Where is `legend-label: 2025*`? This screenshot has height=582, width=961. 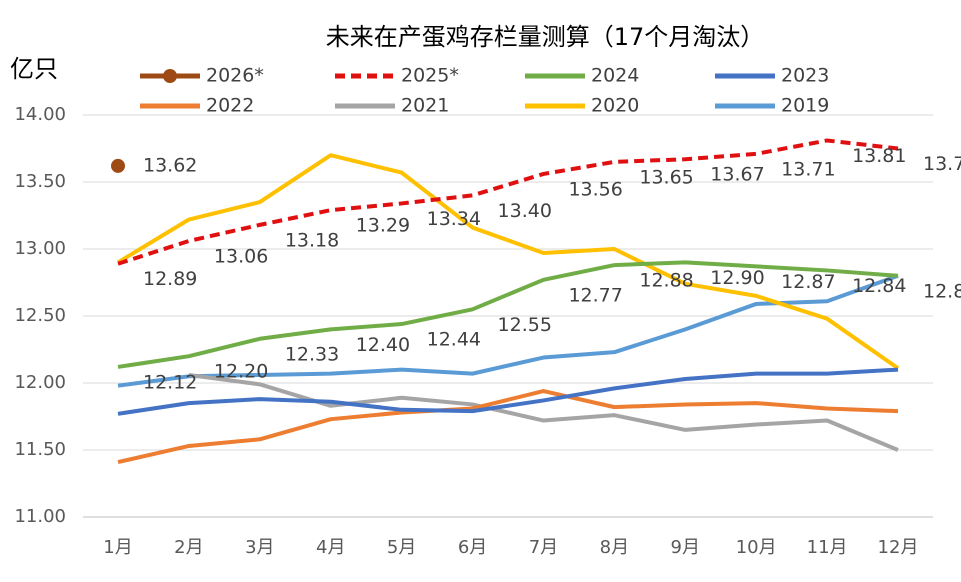 legend-label: 2025* is located at coordinates (430, 76).